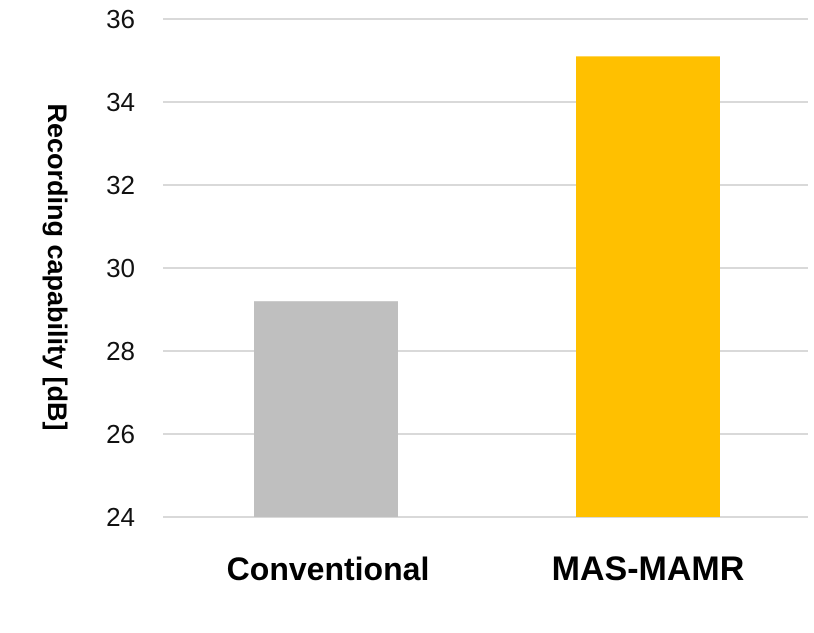 This screenshot has height=633, width=814. I want to click on y-tick-label: 24, so click(120, 517).